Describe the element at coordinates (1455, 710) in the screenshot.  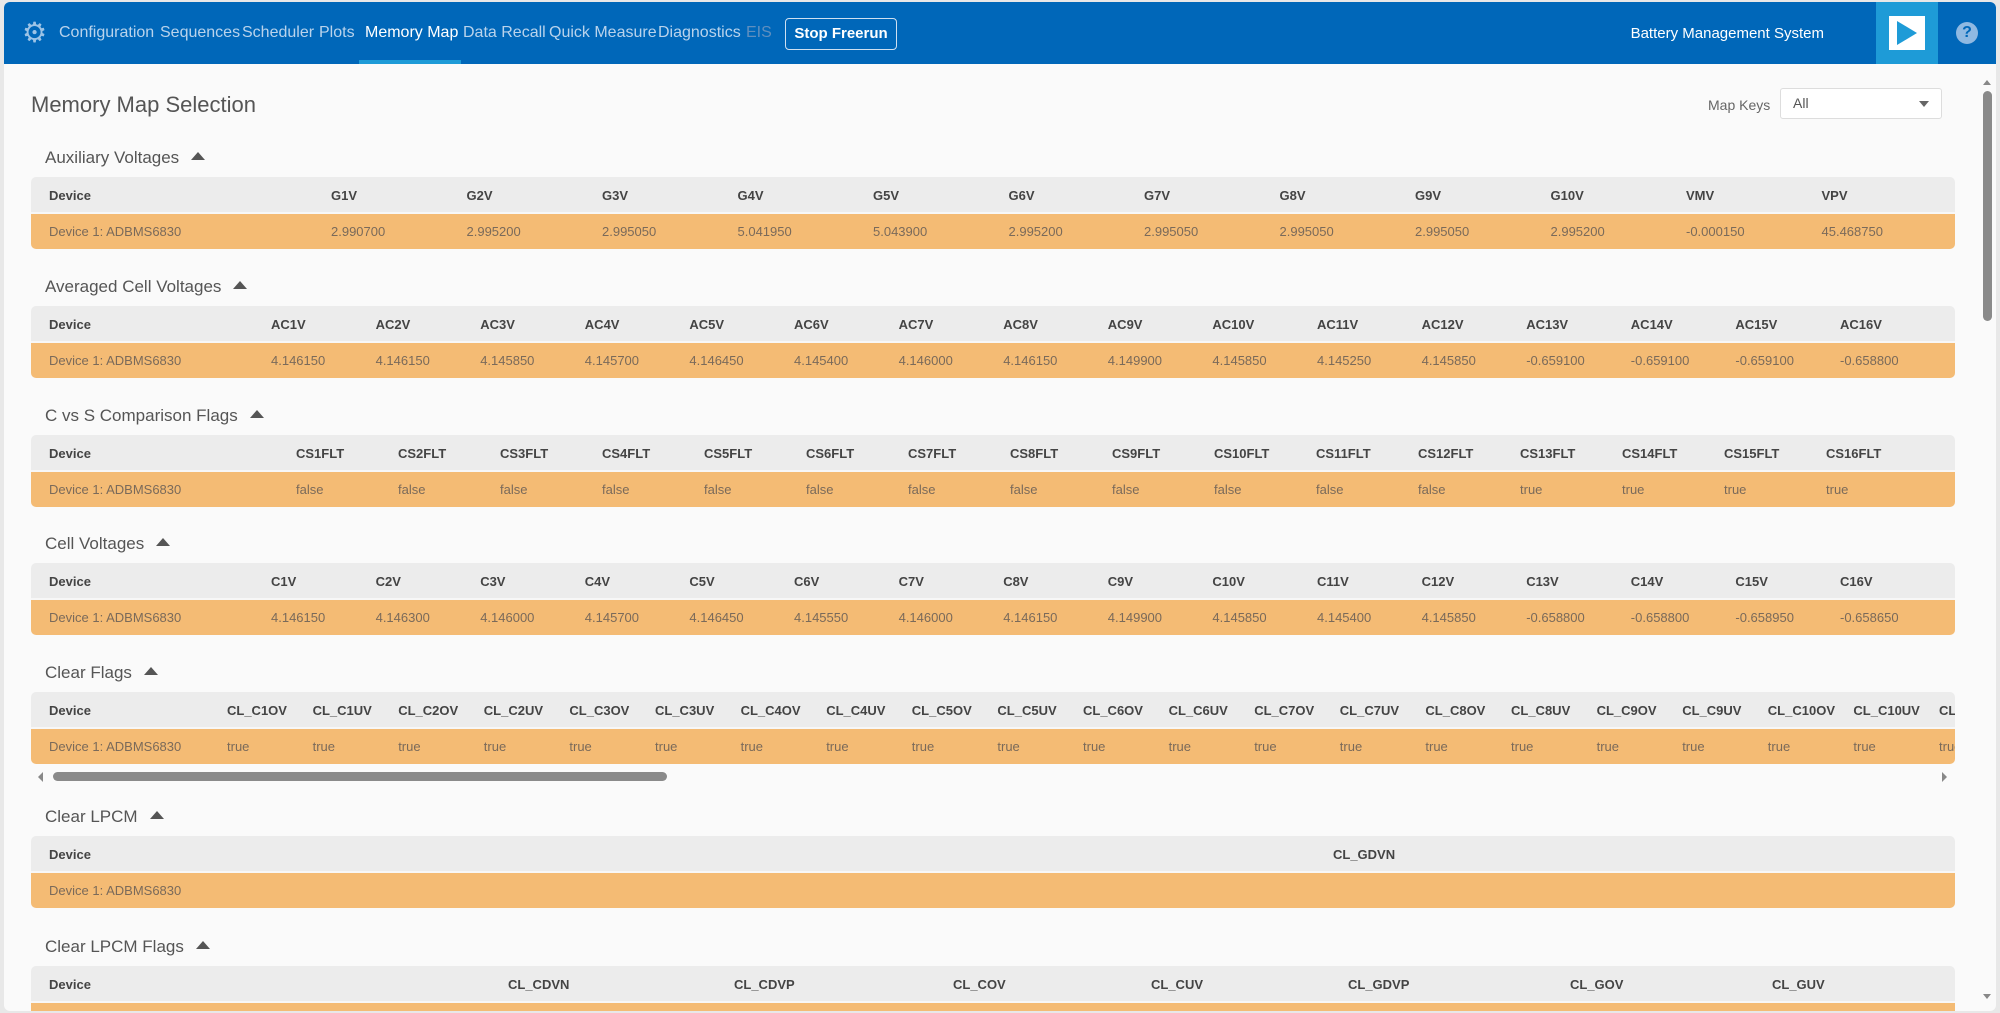
I see `column-header: CL_C8OV` at that location.